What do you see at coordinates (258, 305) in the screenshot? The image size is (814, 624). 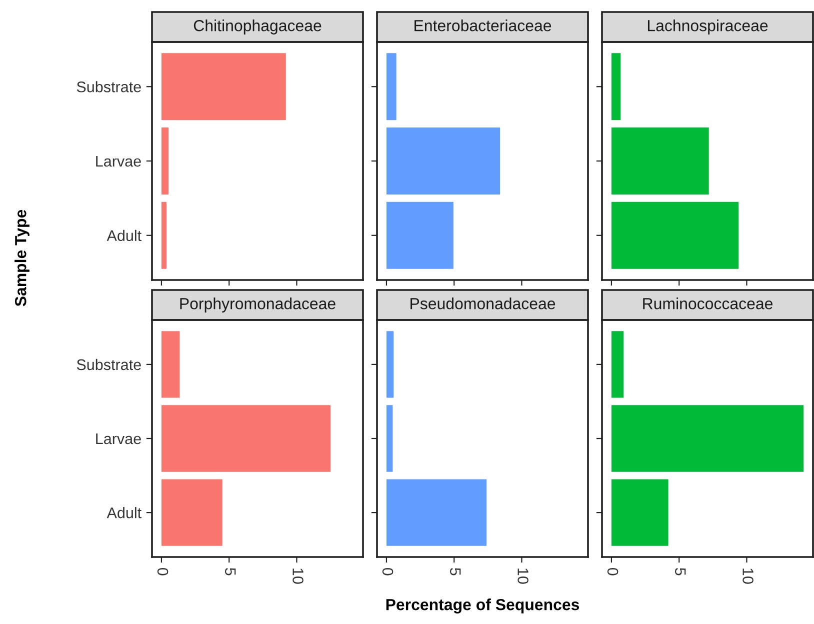 I see `chart-title: Porphyromonadaceae` at bounding box center [258, 305].